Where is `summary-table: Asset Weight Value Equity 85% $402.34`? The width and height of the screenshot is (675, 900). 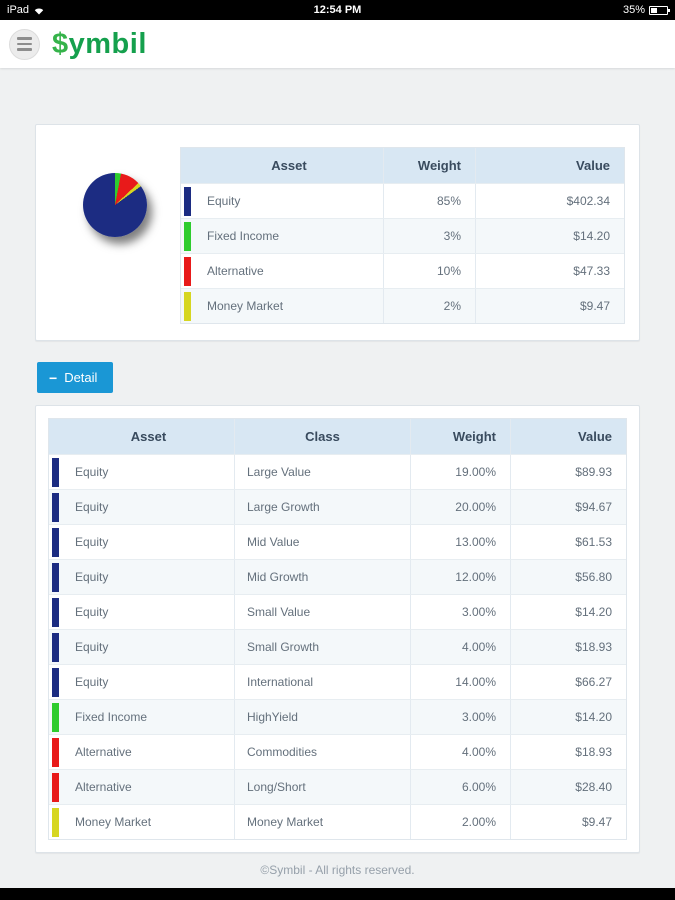
summary-table: Asset Weight Value Equity 85% $402.34 is located at coordinates (402, 235).